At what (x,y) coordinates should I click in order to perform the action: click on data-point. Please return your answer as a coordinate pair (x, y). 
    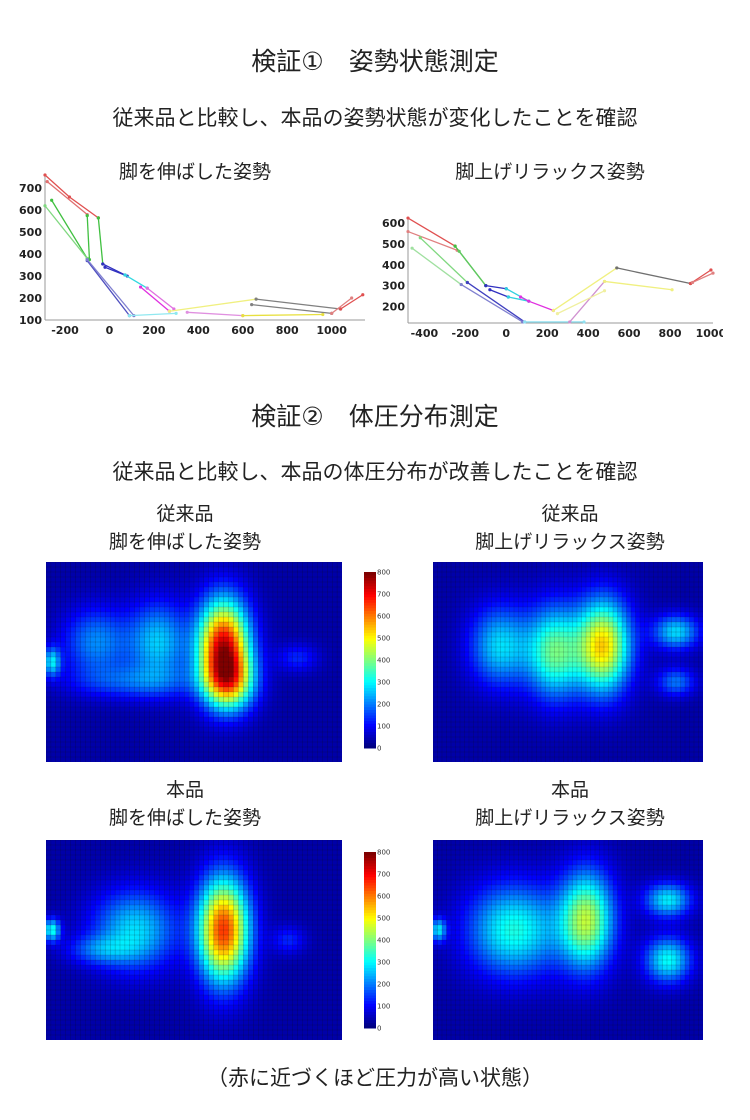
    Looking at the image, I should click on (352, 298).